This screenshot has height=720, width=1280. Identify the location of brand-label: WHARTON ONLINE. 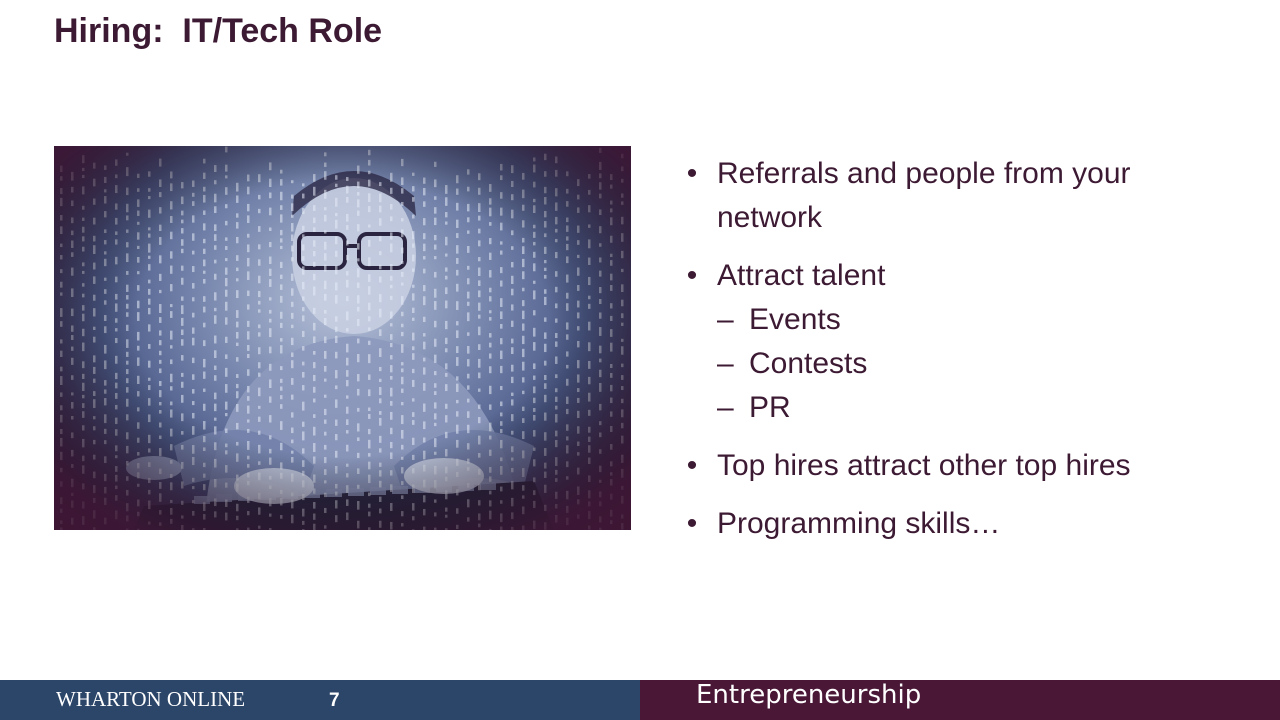
(151, 699).